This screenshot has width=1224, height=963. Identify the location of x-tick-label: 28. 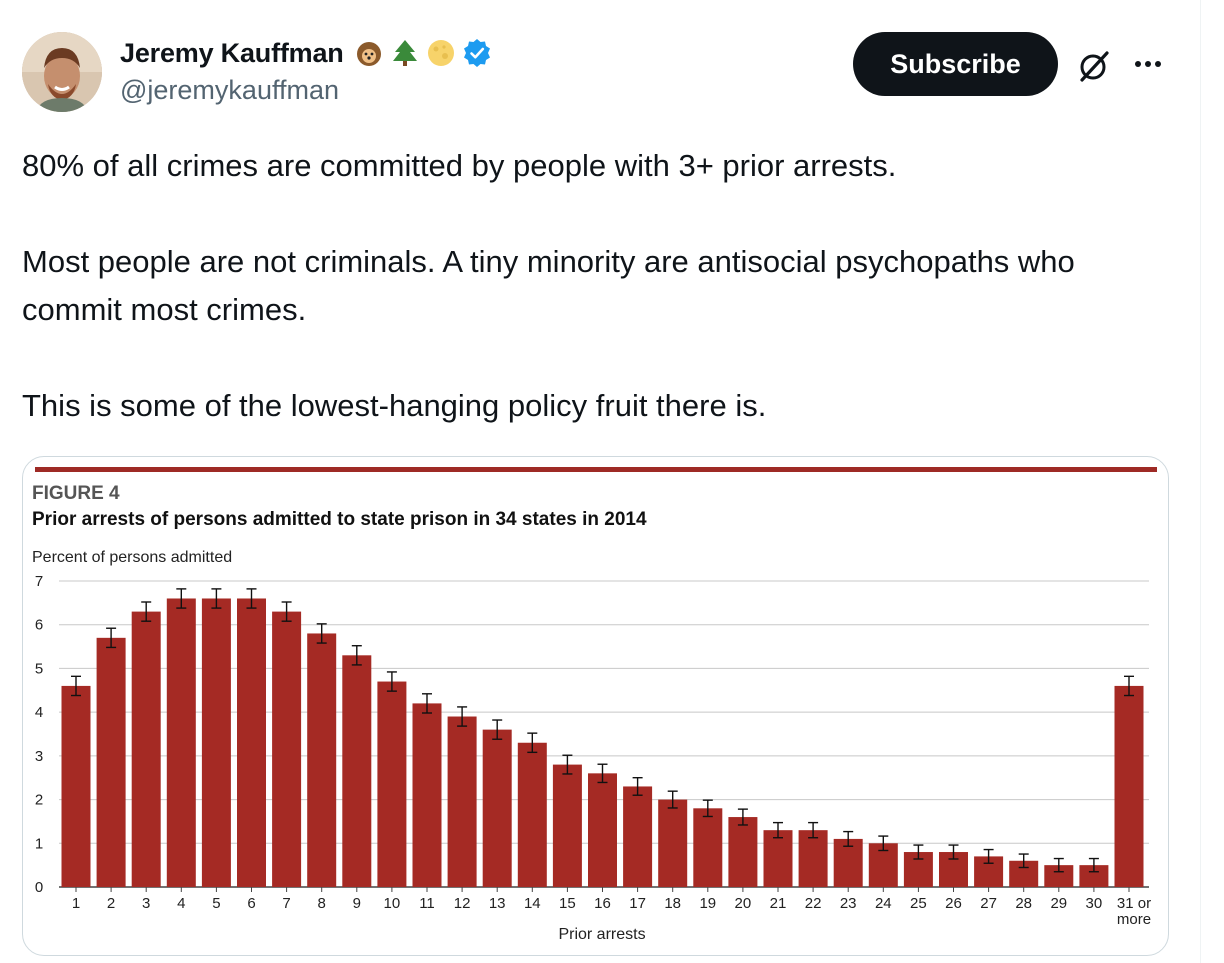
(1023, 903).